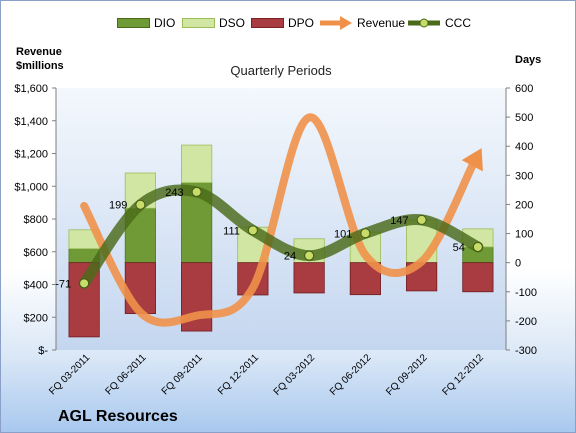 The width and height of the screenshot is (576, 433). I want to click on ccc-data-label: 243, so click(174, 193).